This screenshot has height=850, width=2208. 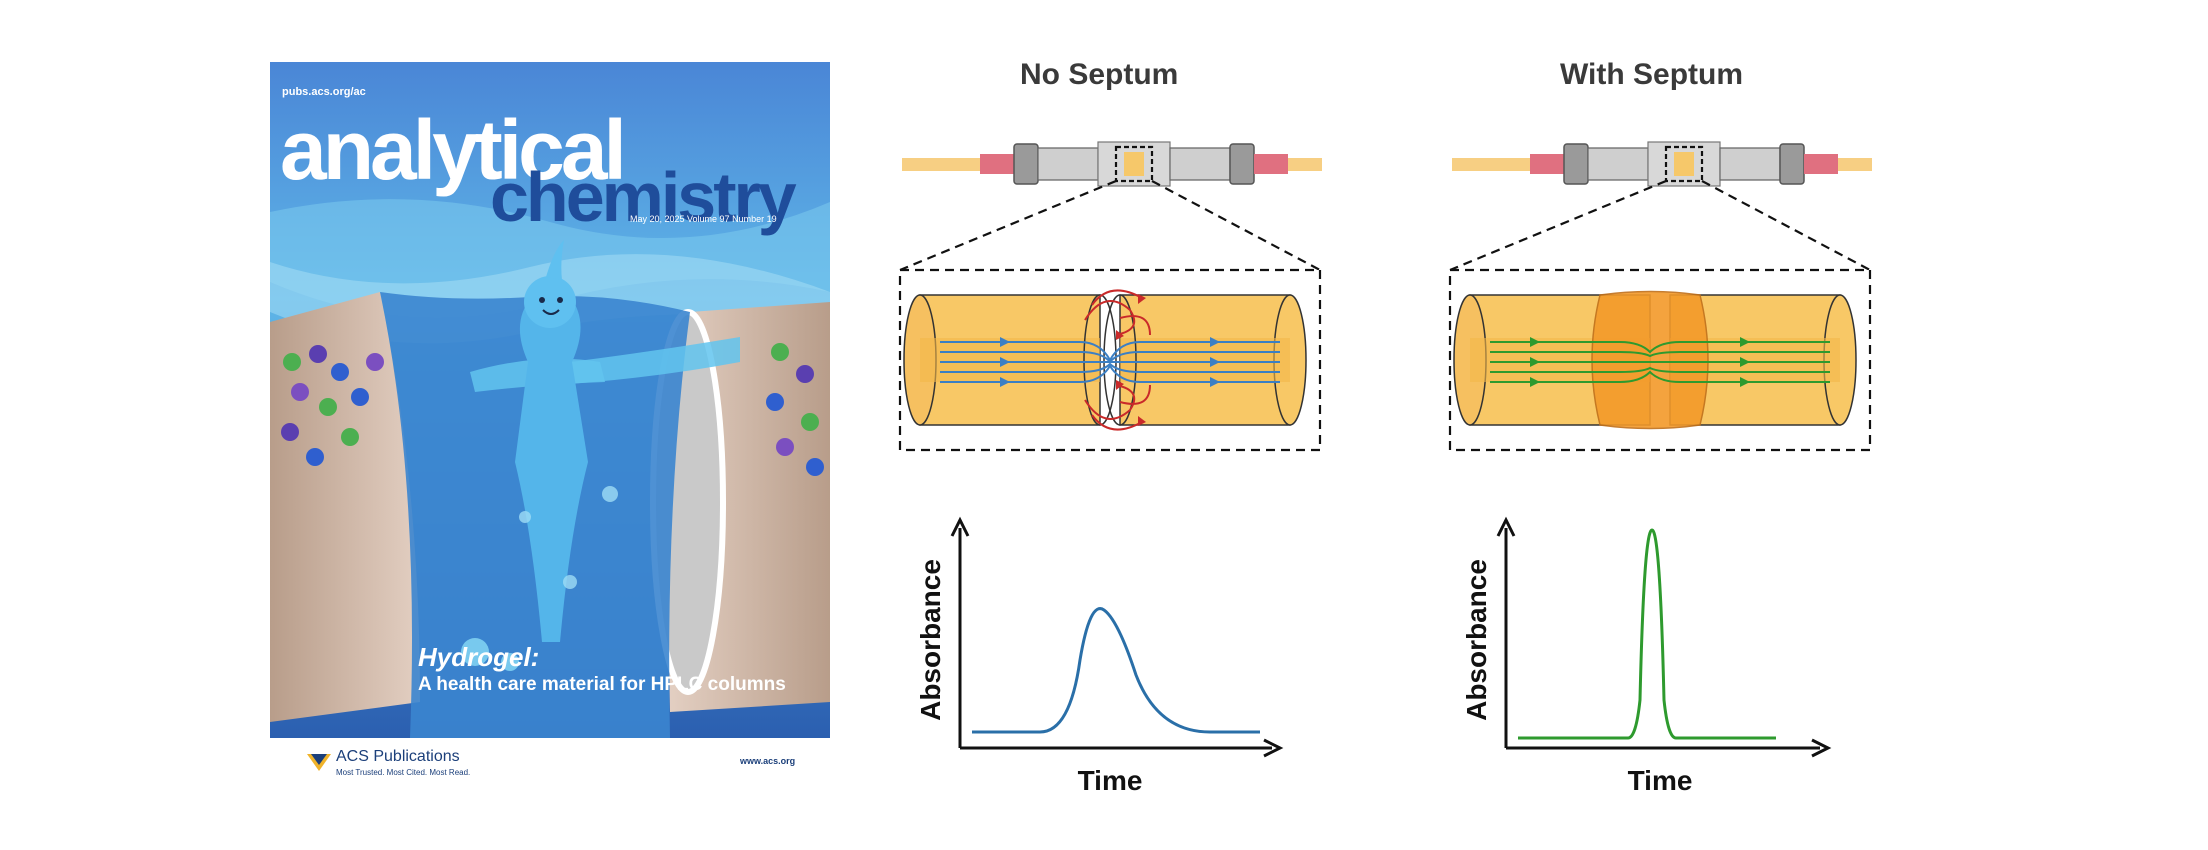 I want to click on column-section-right, so click(x=1213, y=360).